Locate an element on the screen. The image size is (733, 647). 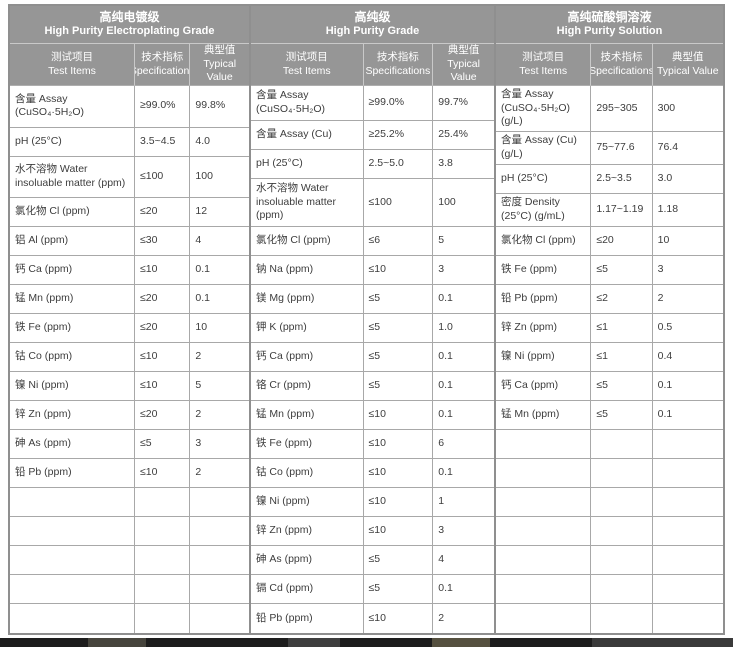
column-header-cell: 典型值 Typical Value is located at coordinates (219, 65).